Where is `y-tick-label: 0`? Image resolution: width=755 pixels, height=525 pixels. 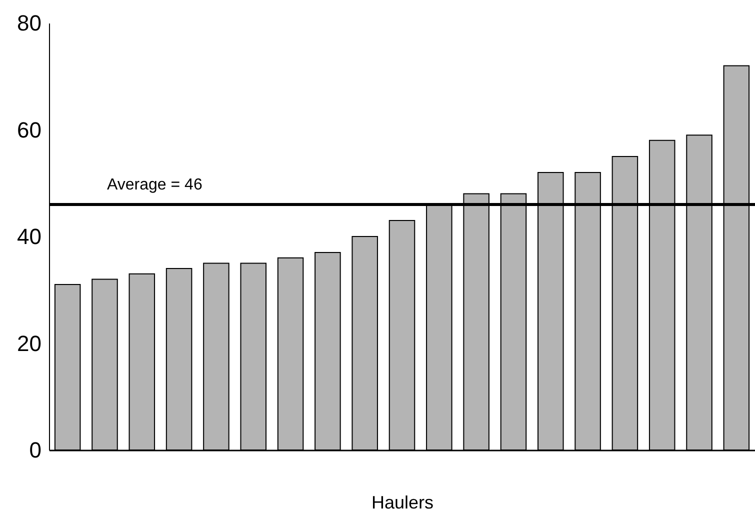 y-tick-label: 0 is located at coordinates (35, 450).